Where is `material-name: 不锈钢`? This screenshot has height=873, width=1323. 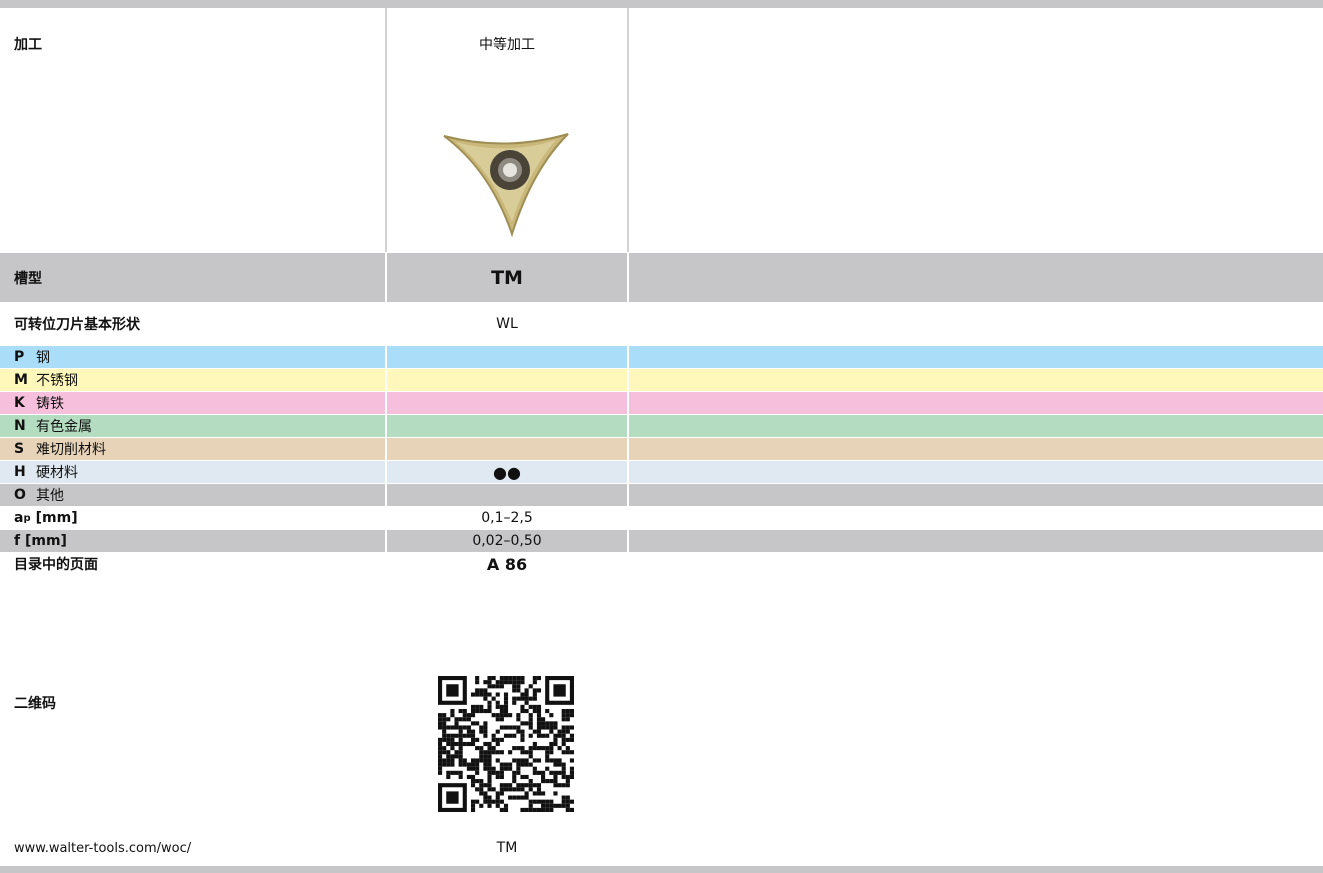
material-name: 不锈钢 is located at coordinates (57, 381).